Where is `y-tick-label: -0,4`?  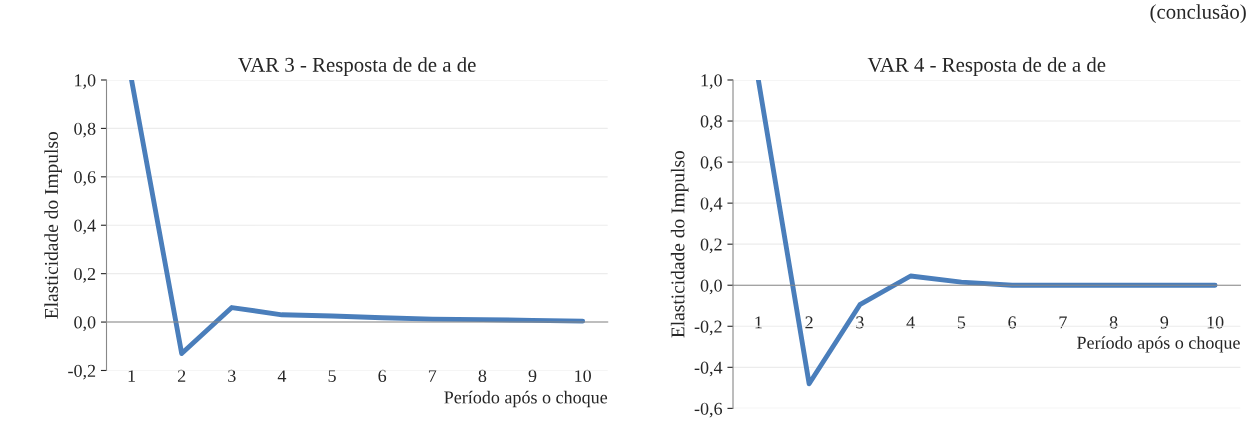 y-tick-label: -0,4 is located at coordinates (708, 369).